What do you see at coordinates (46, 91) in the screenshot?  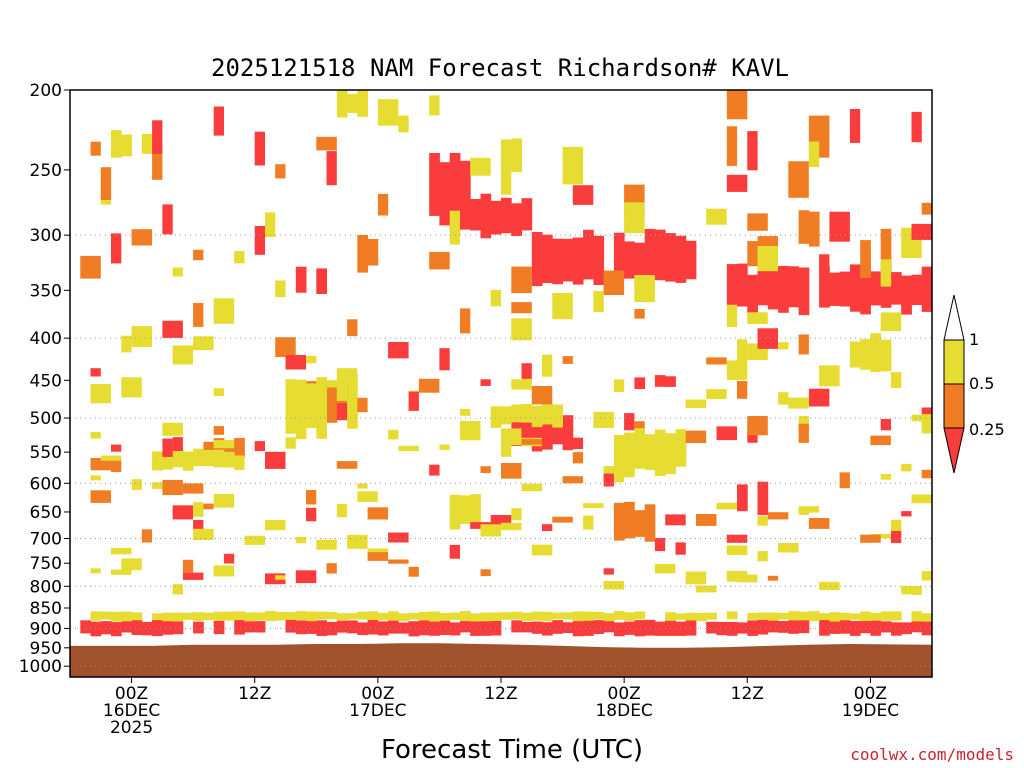 I see `y-tick-label: 200` at bounding box center [46, 91].